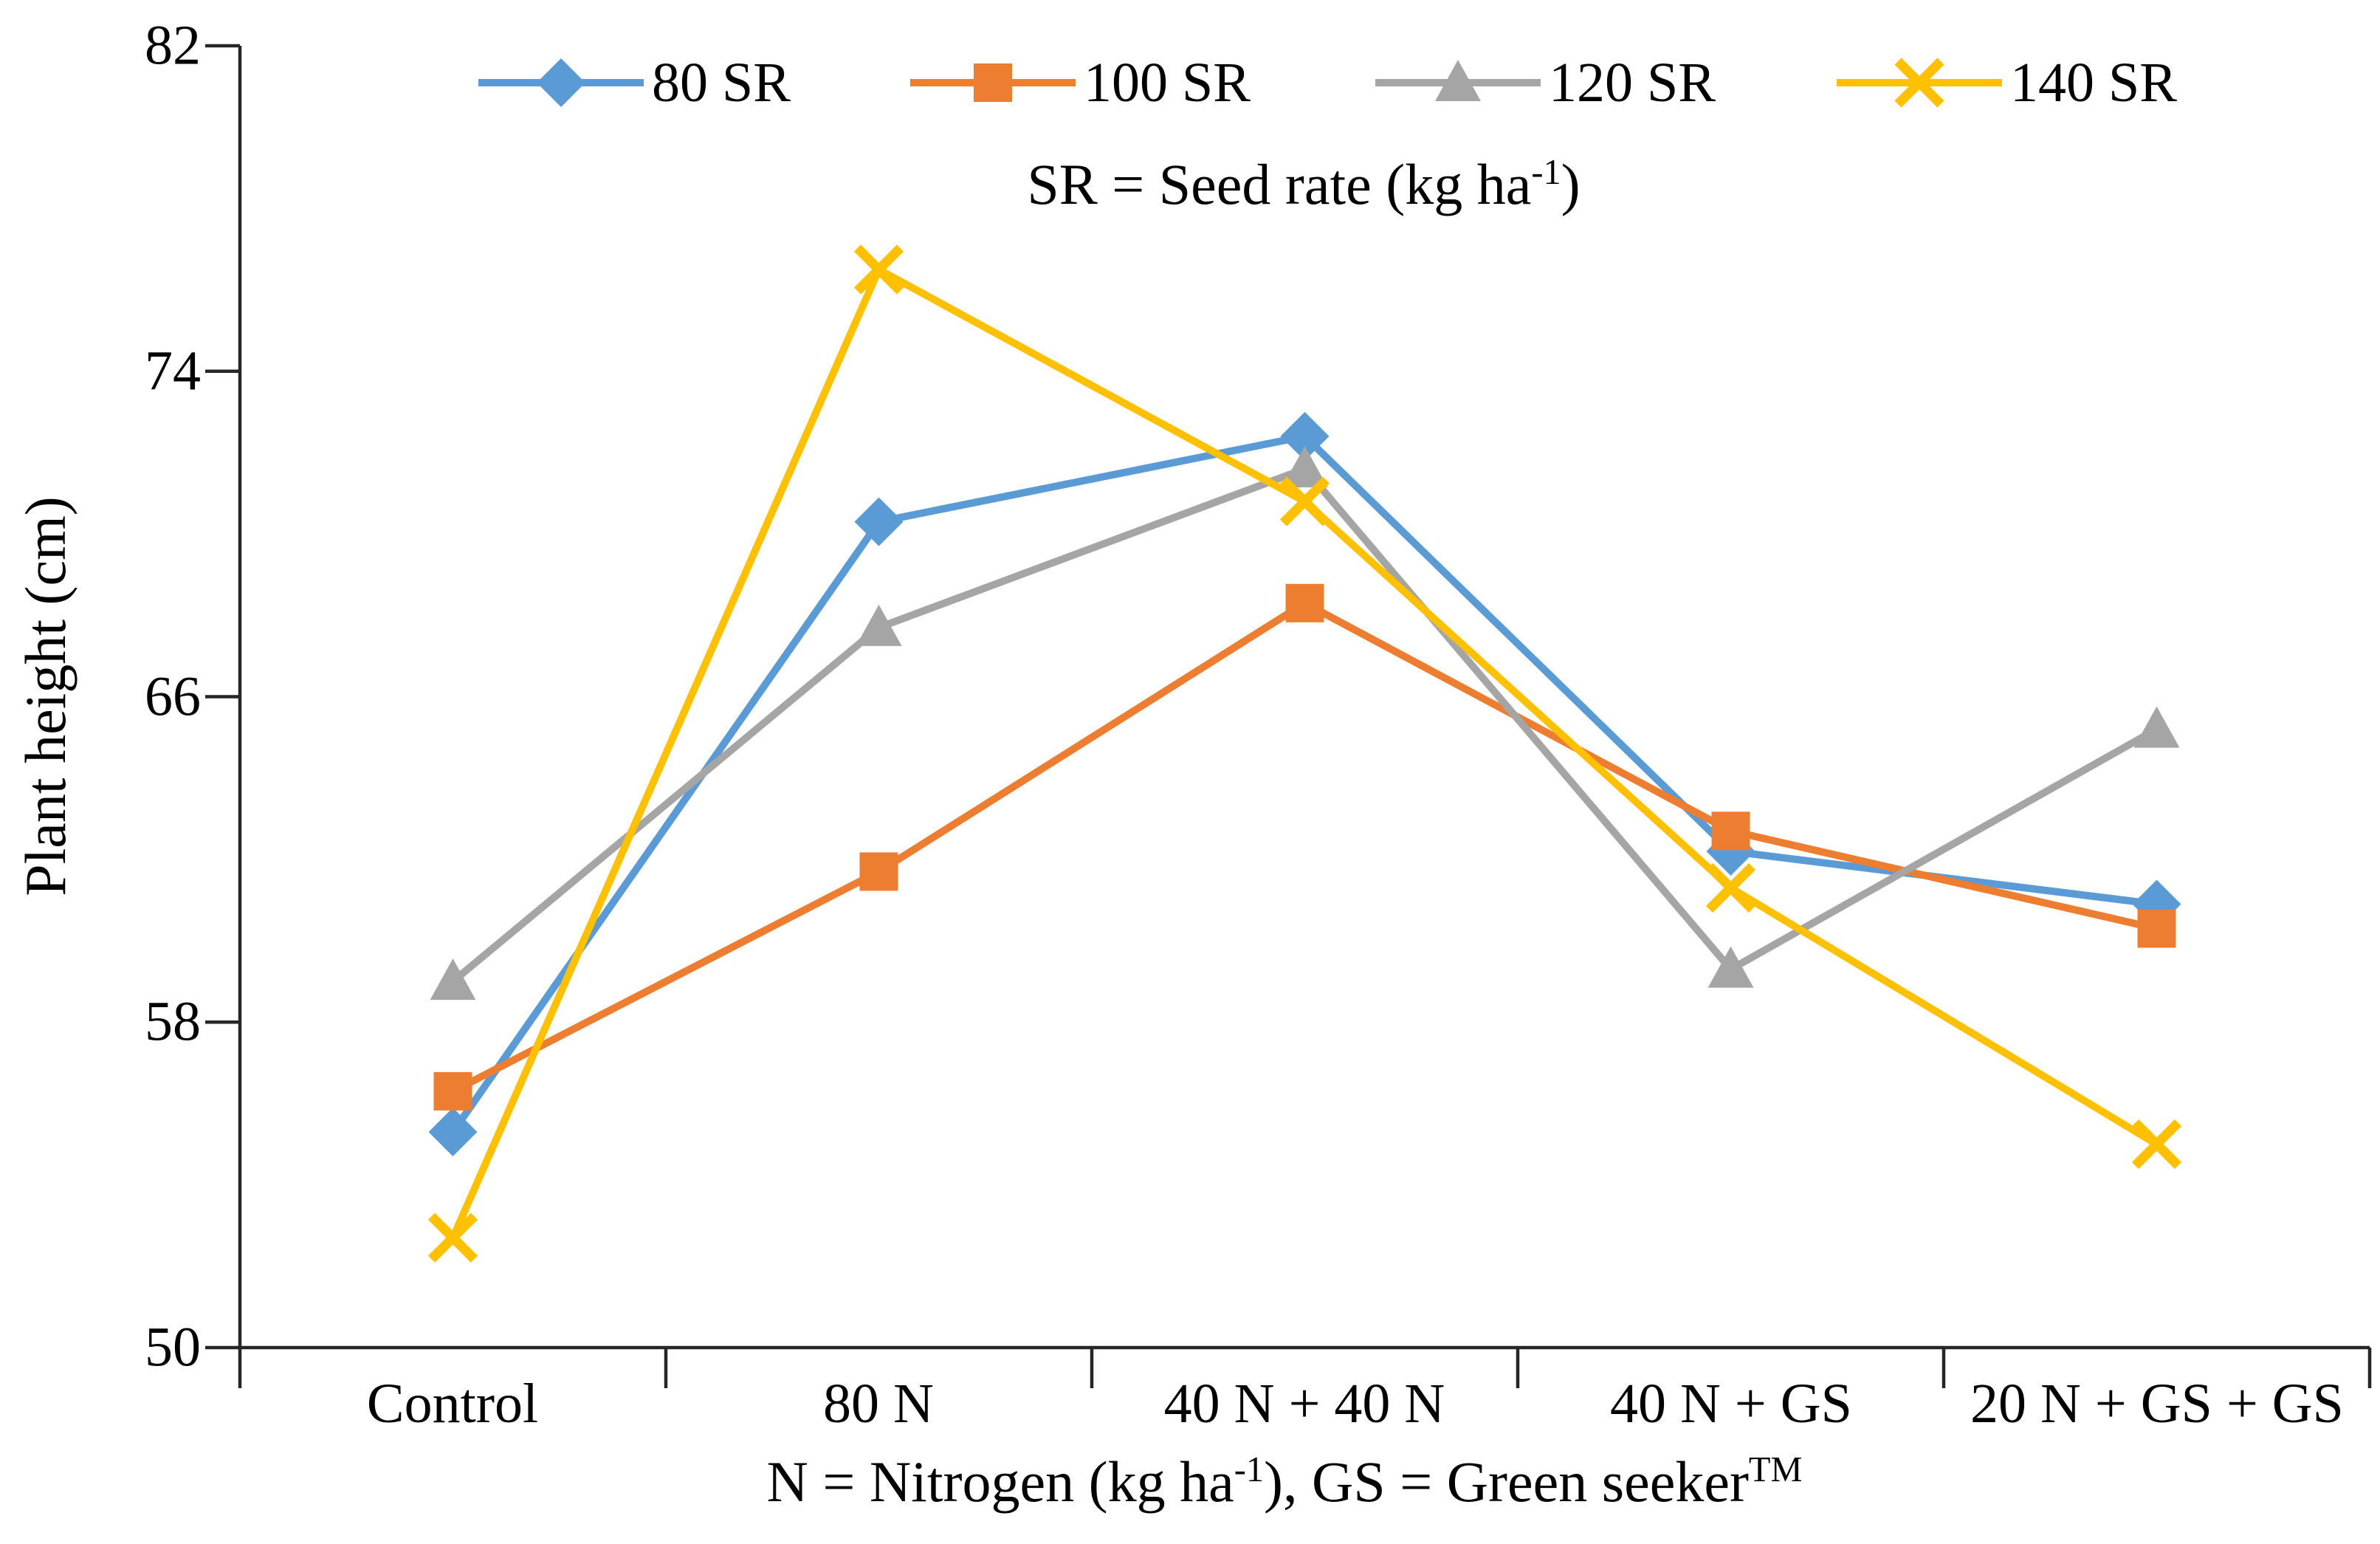 This screenshot has height=1544, width=2380. Describe the element at coordinates (173, 45) in the screenshot. I see `y-tick-label: 82` at that location.